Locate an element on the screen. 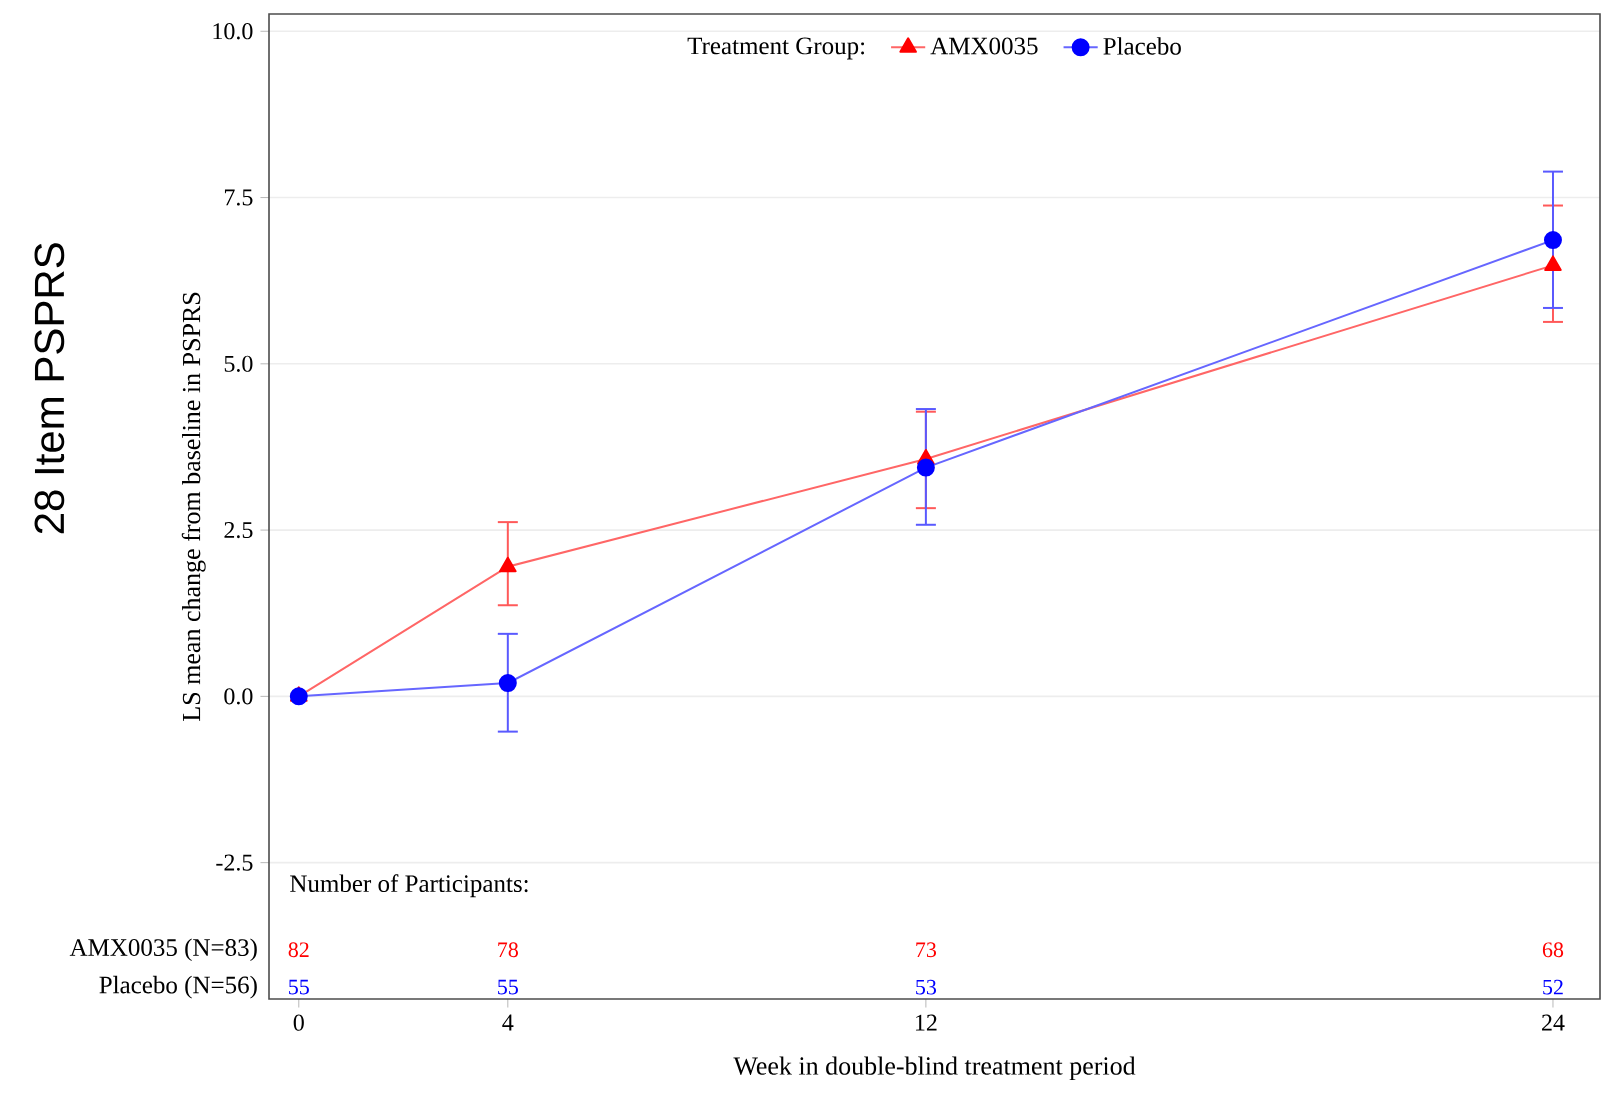  x-axis-title: Week in double-blind treatment period is located at coordinates (934, 1068).